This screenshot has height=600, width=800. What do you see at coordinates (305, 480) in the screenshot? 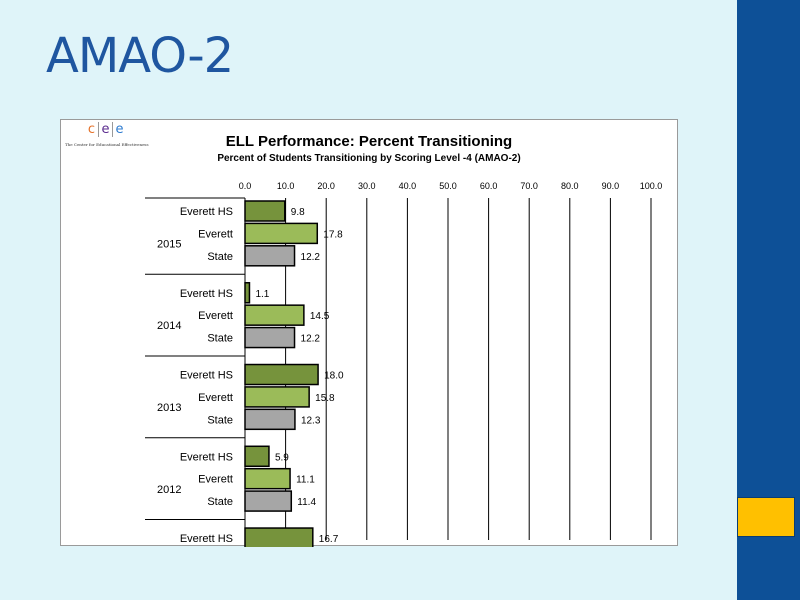
I see `data-label: 11.1` at bounding box center [305, 480].